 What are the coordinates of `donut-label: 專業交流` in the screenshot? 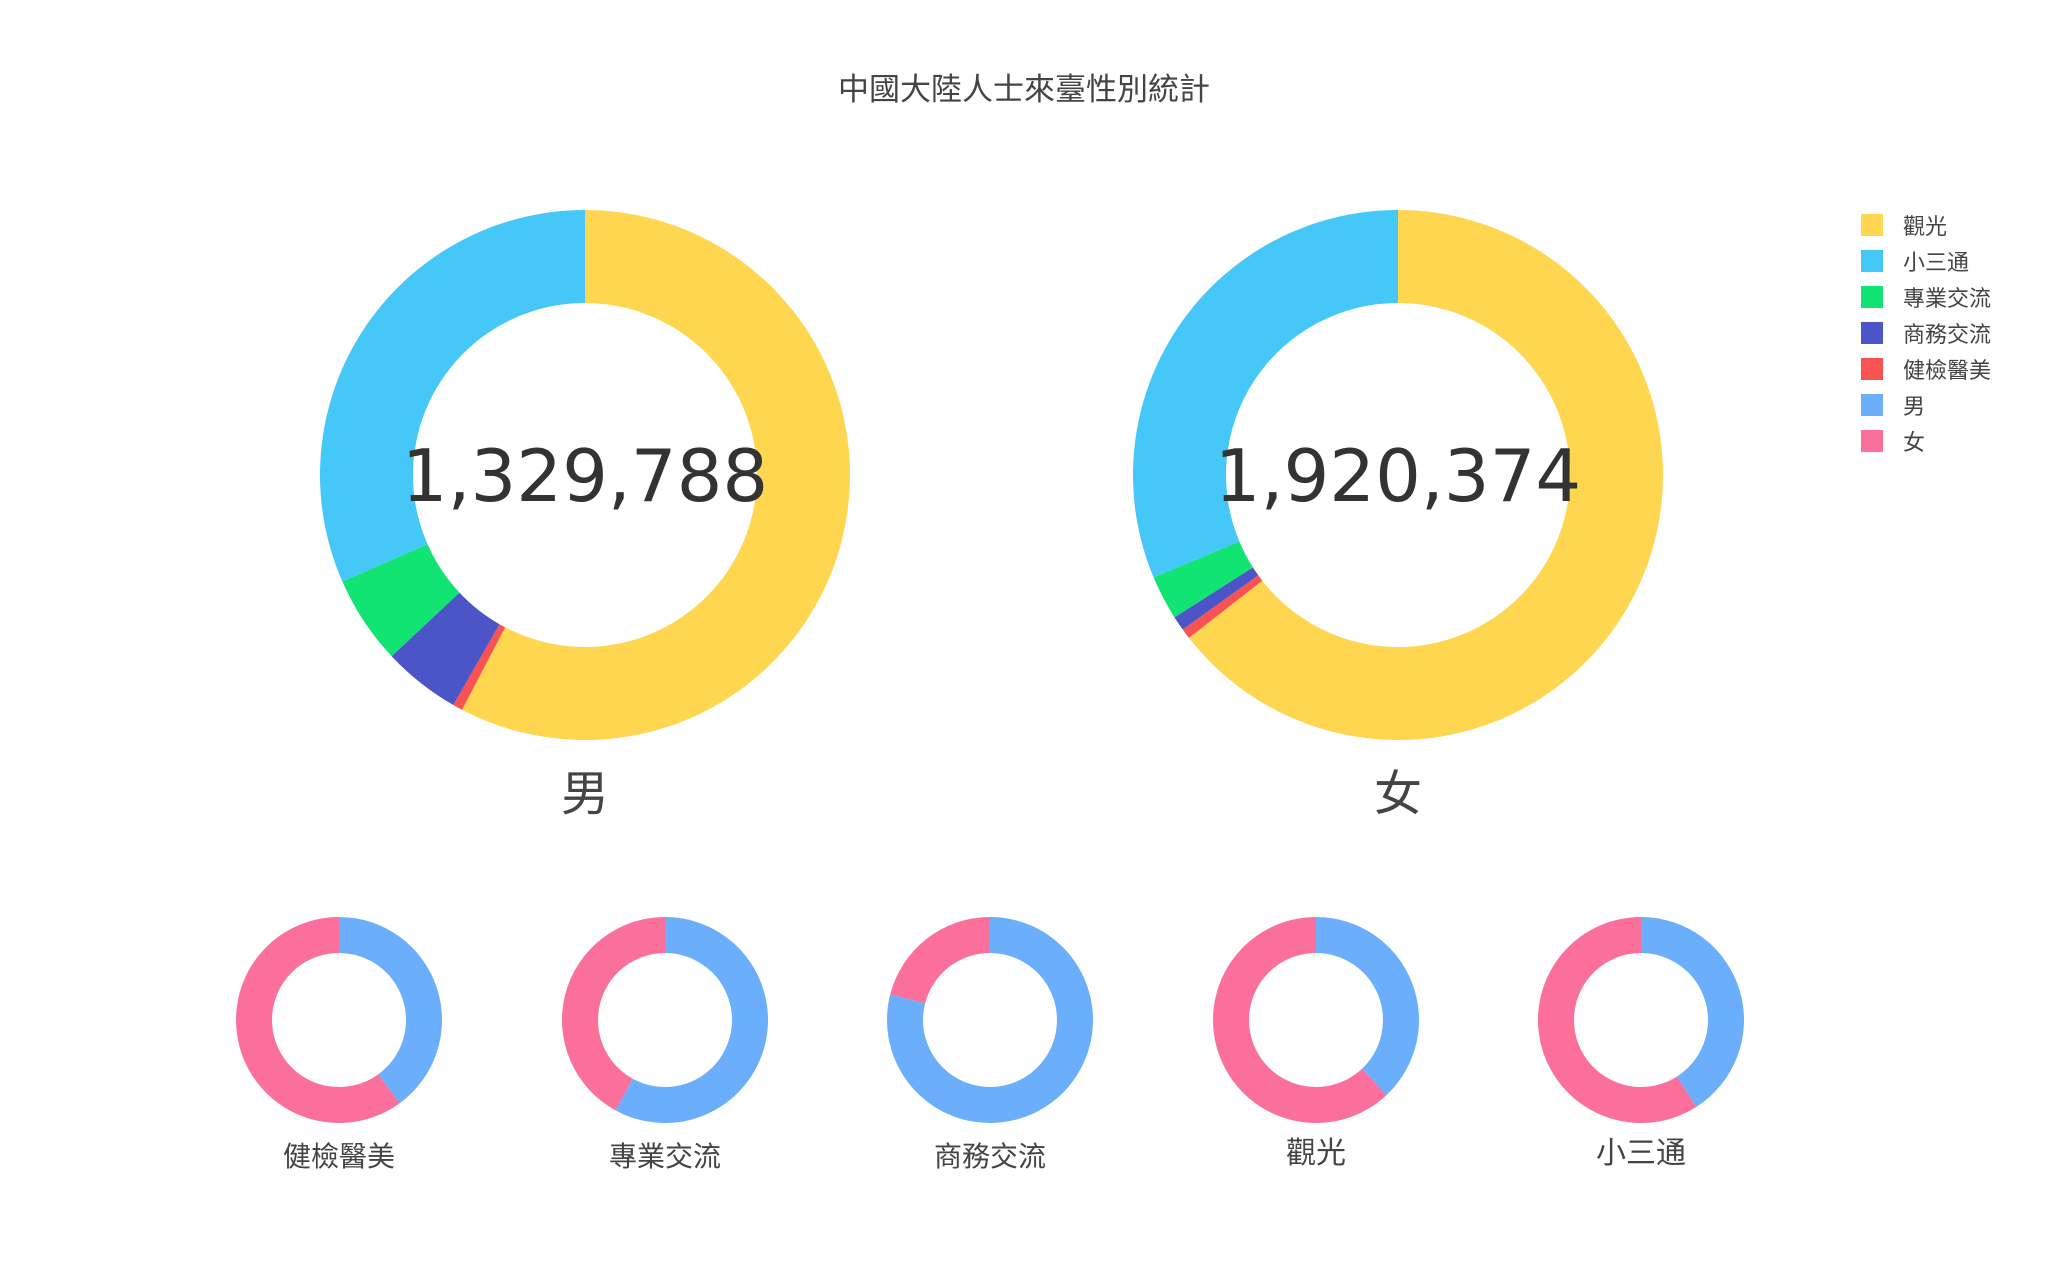 It's located at (665, 1156).